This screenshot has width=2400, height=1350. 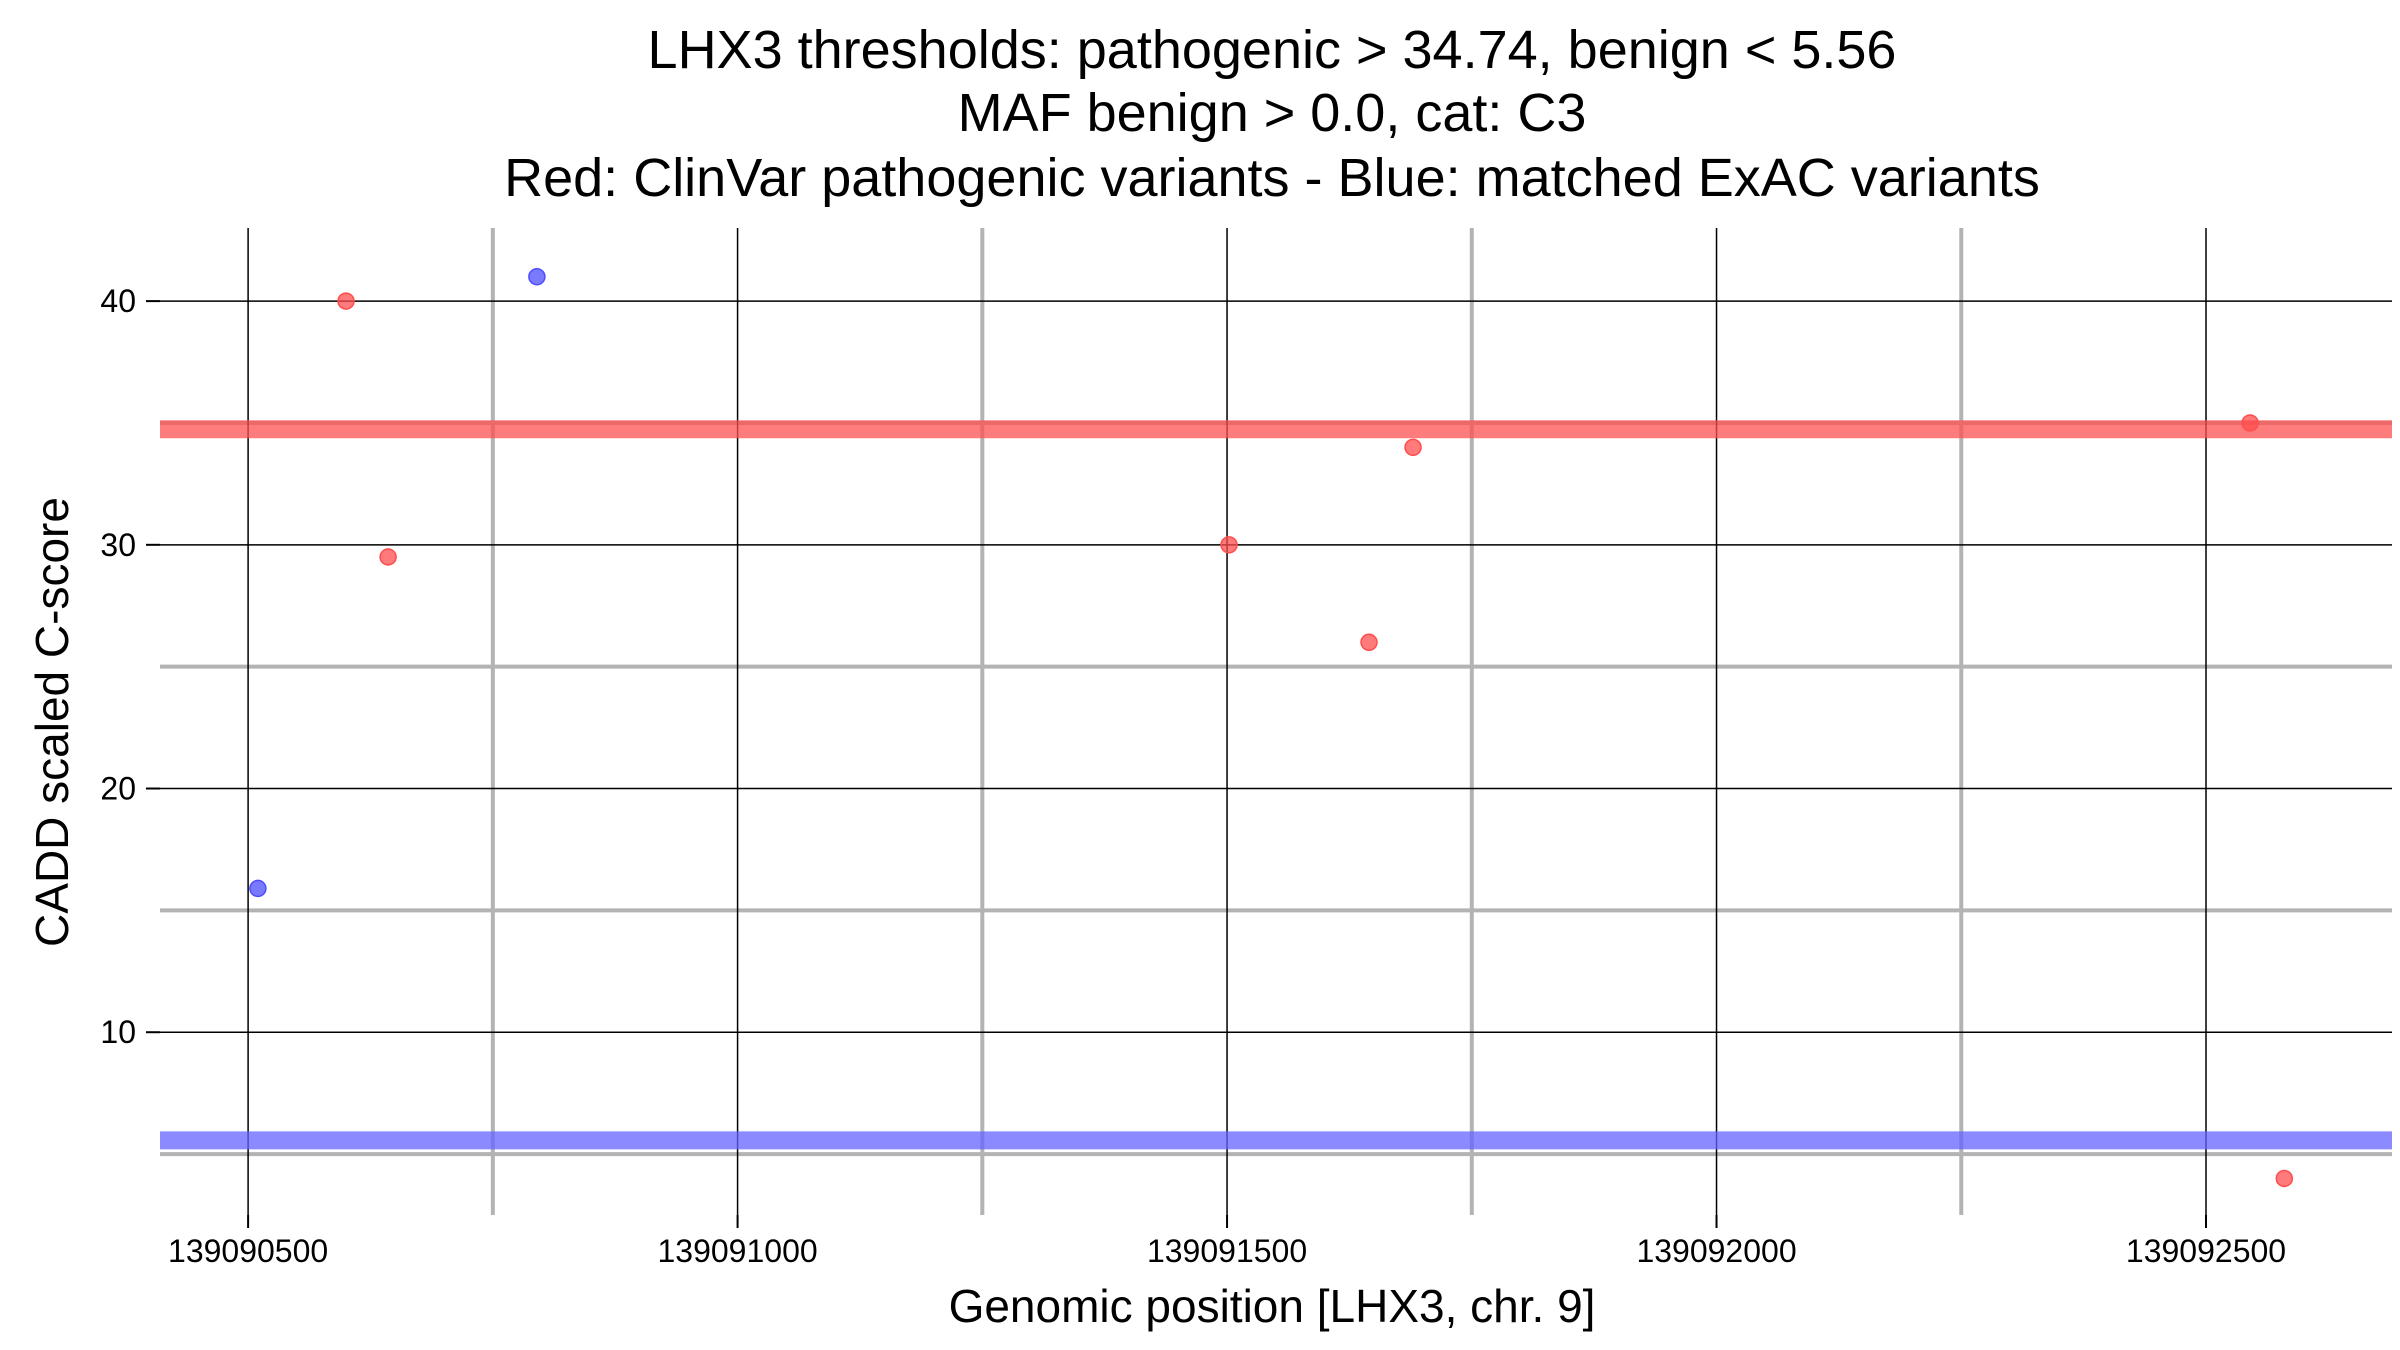 I want to click on x-tick-label: 139091500, so click(x=1227, y=1251).